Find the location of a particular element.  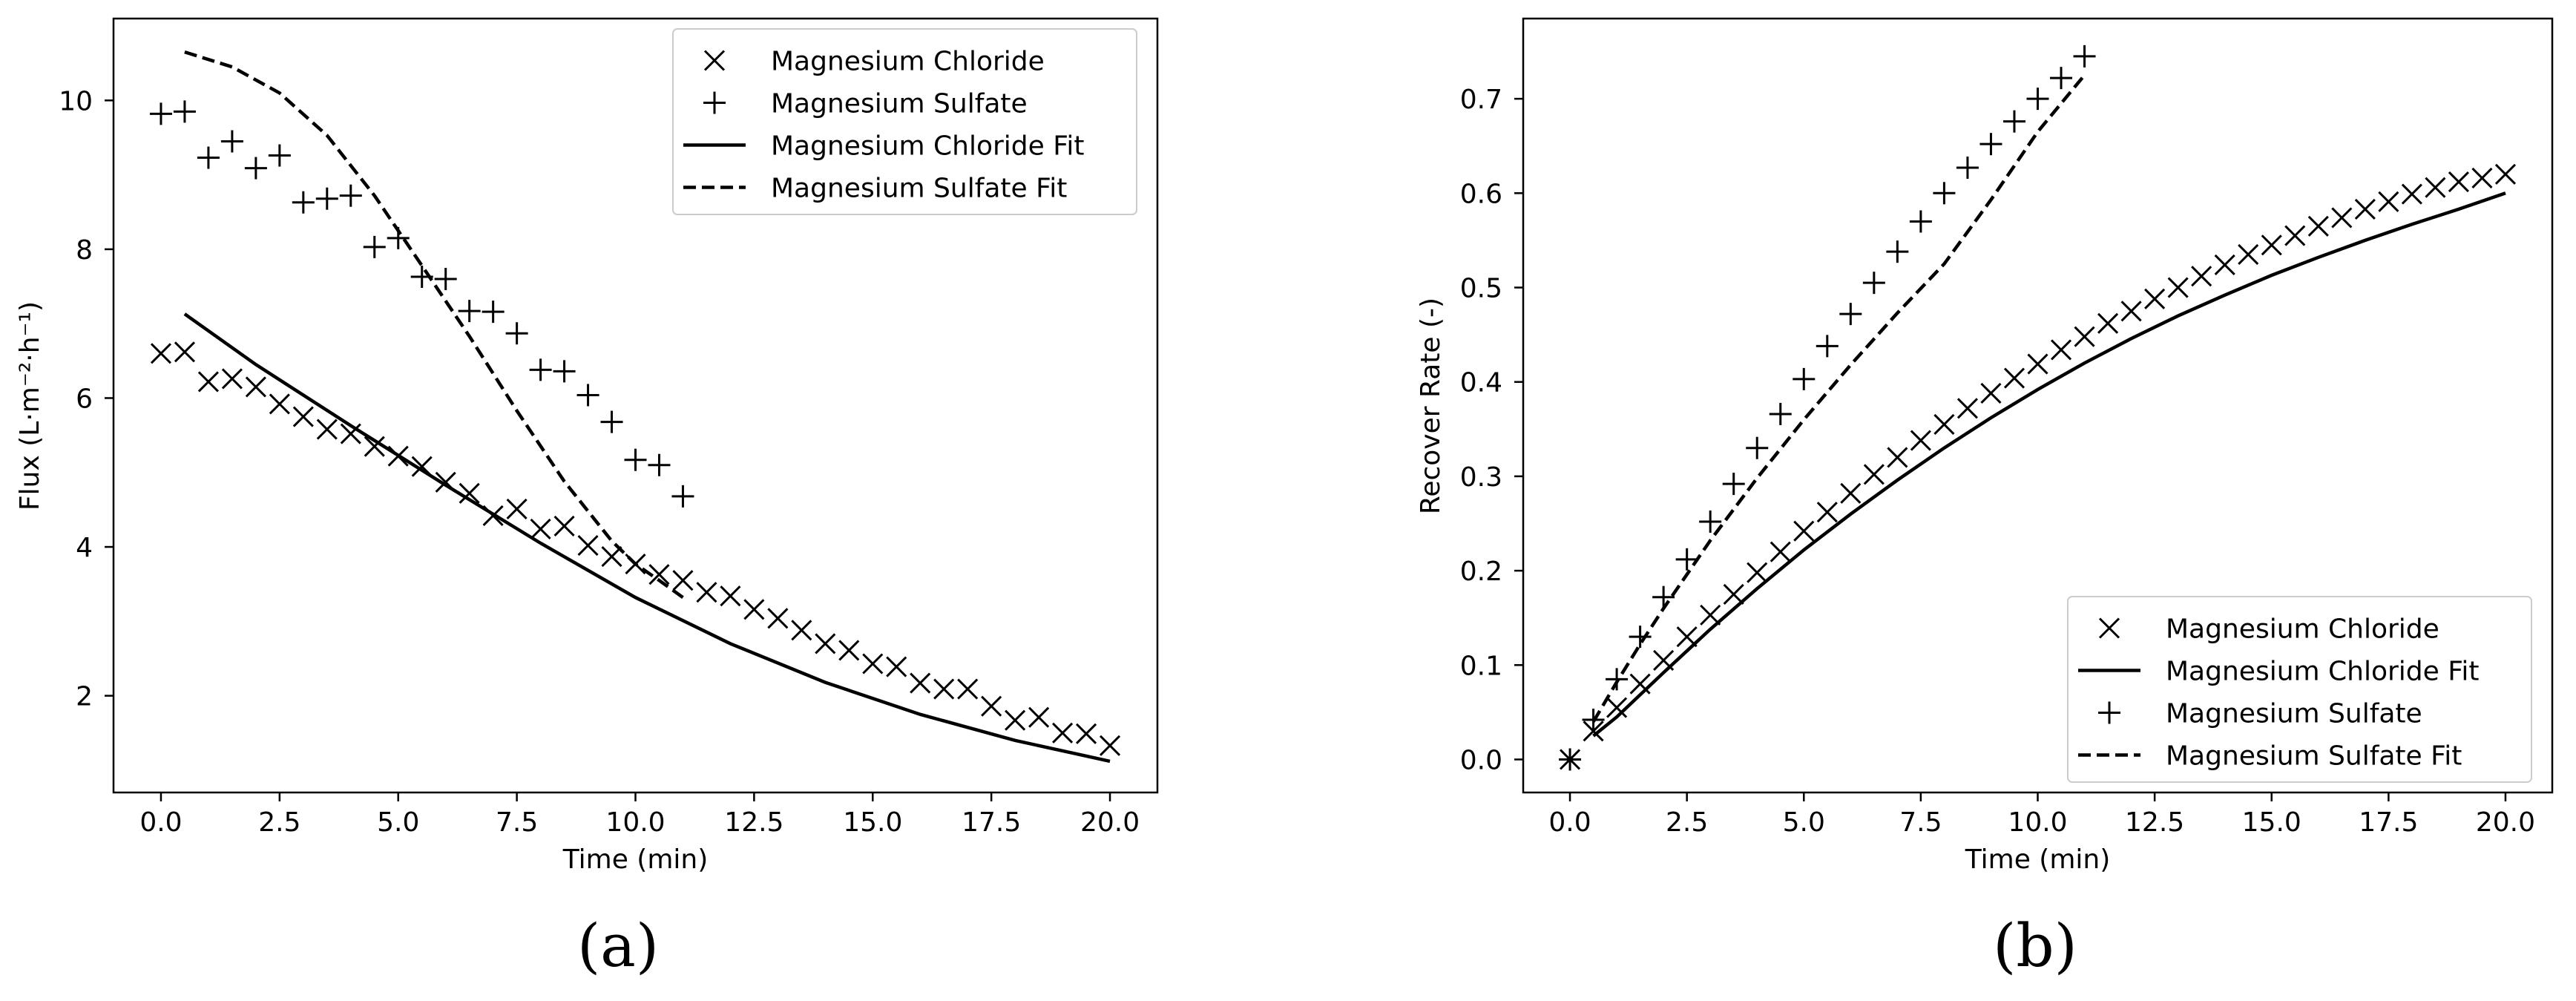

legend-label-a-3: Magnesium Sulfate Fit is located at coordinates (919, 189).